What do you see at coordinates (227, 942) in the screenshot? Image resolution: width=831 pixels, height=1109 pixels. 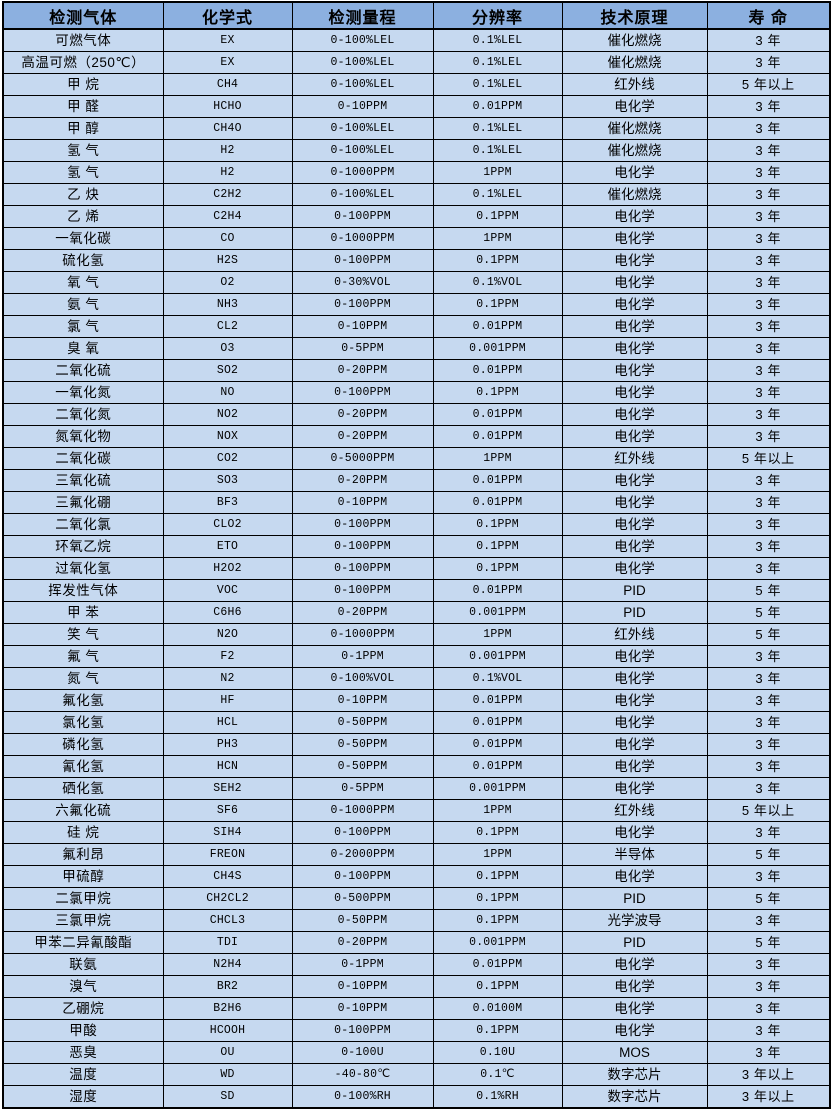 I see `cell-formula: TDI` at bounding box center [227, 942].